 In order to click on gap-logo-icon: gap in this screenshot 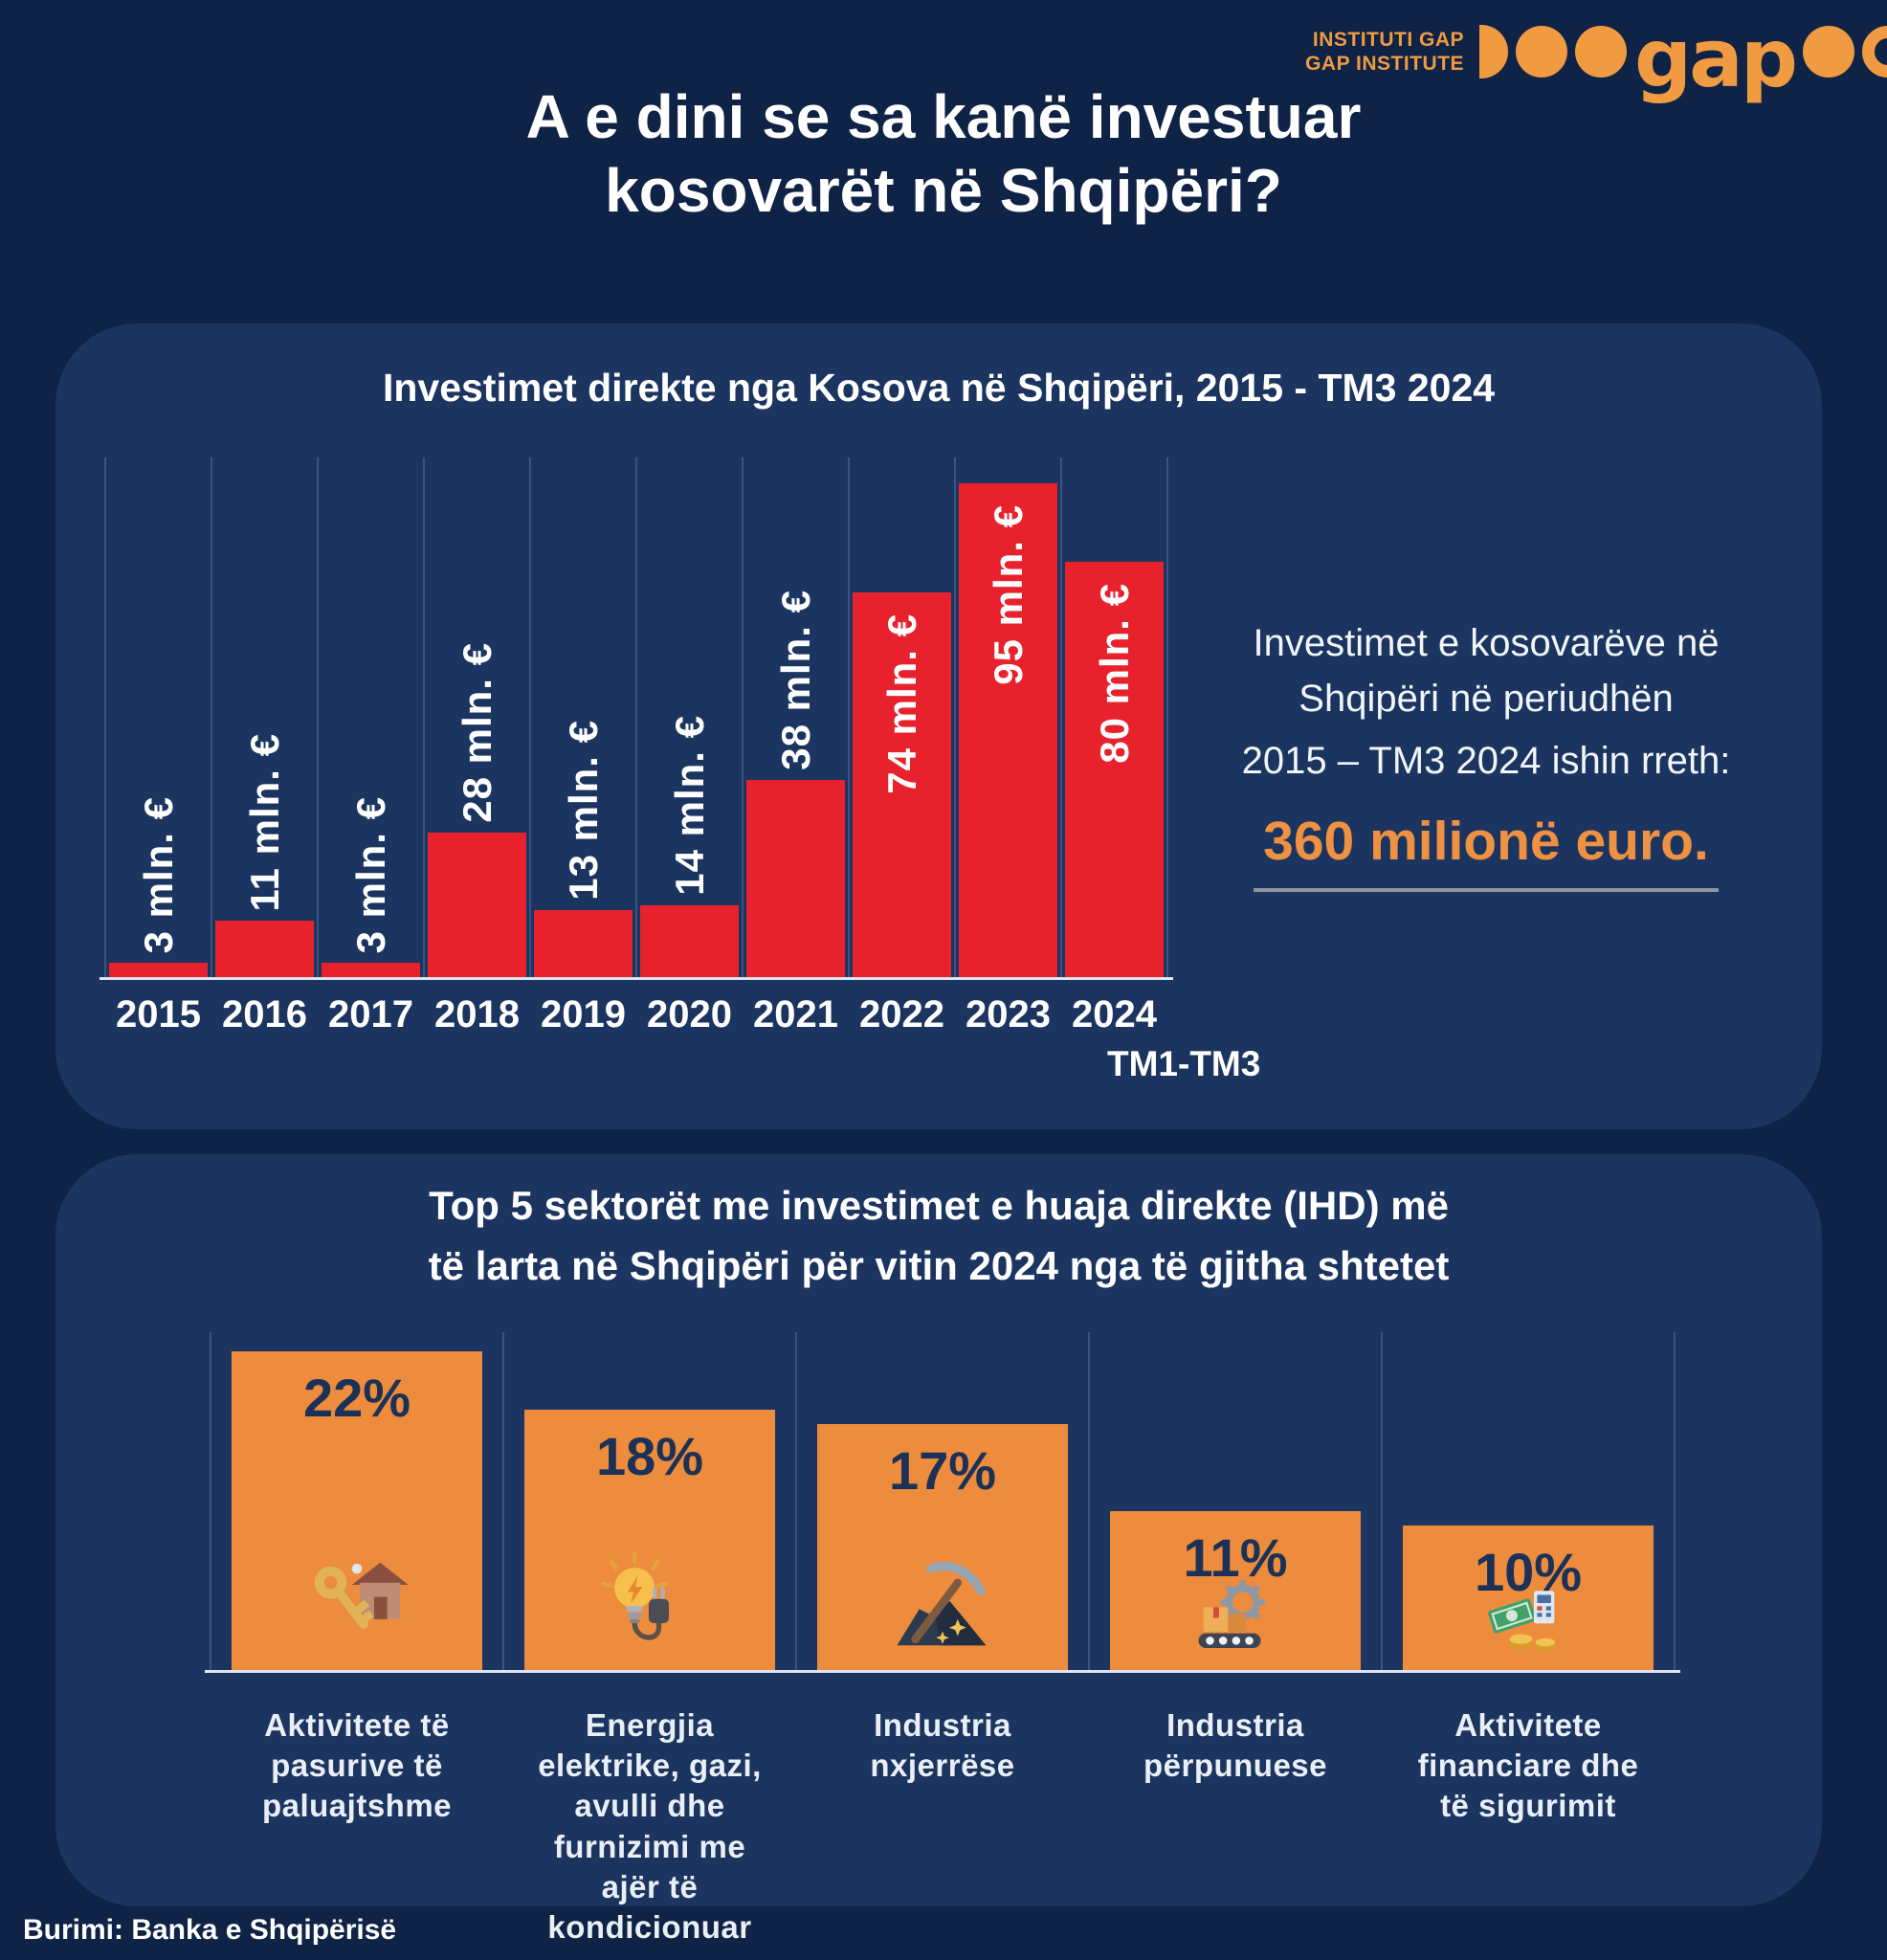, I will do `click(1683, 57)`.